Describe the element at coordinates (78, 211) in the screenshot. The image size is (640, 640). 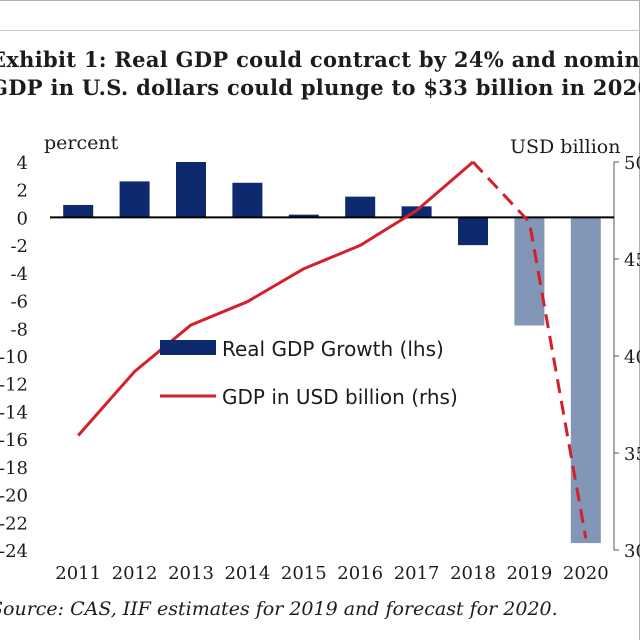
I see `bar-2011` at that location.